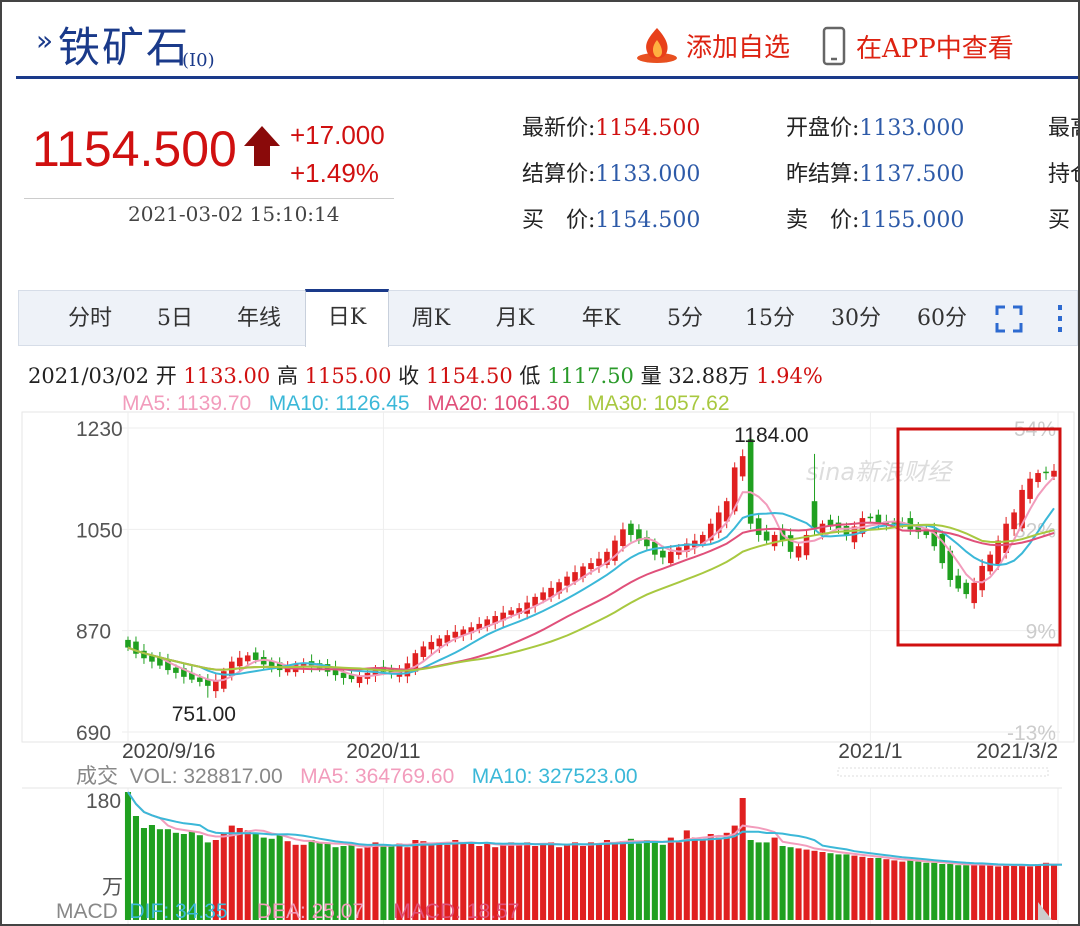 The image size is (1080, 926). What do you see at coordinates (770, 318) in the screenshot?
I see `tab-15min: 15分` at bounding box center [770, 318].